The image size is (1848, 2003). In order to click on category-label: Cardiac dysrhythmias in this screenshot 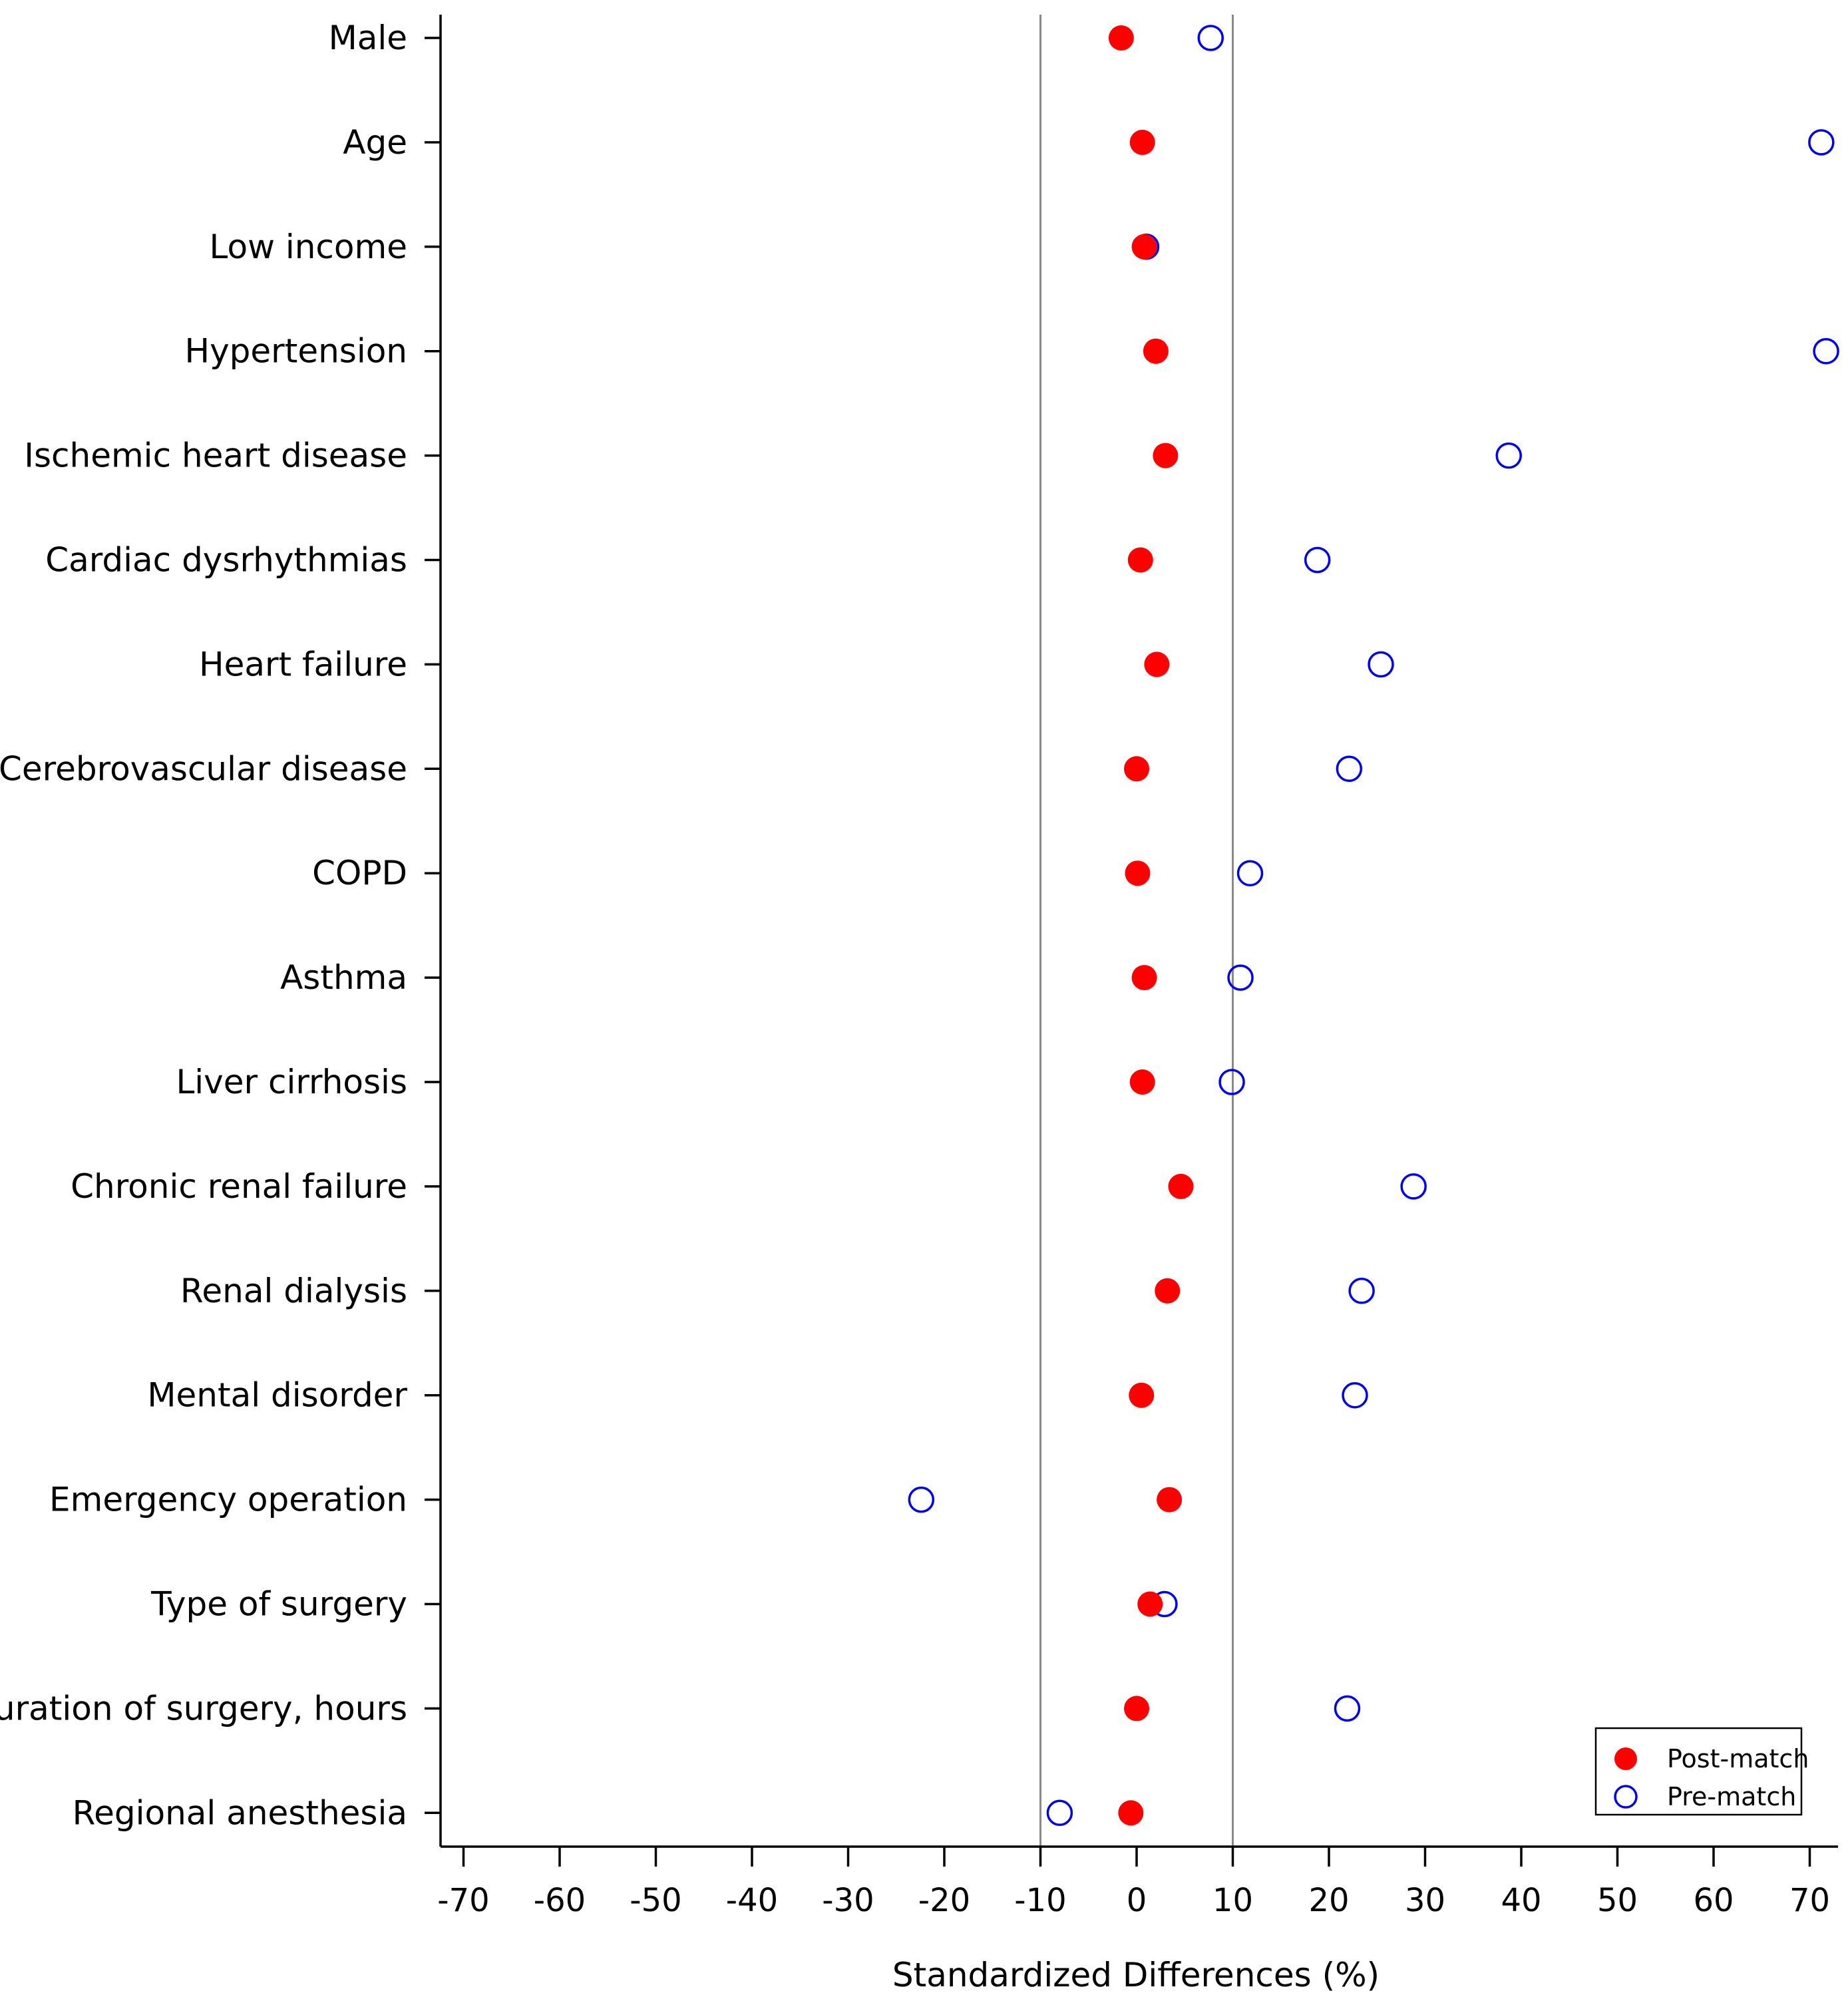, I will do `click(226, 560)`.